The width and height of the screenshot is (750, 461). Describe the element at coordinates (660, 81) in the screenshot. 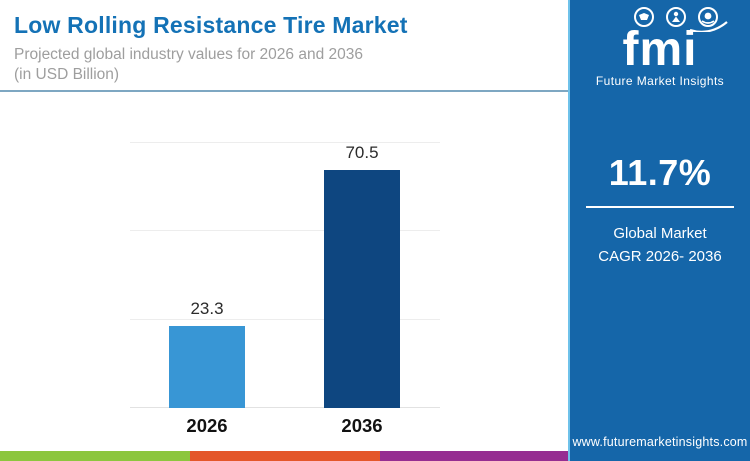

I see `logo-tagline: Future Market Insights` at that location.